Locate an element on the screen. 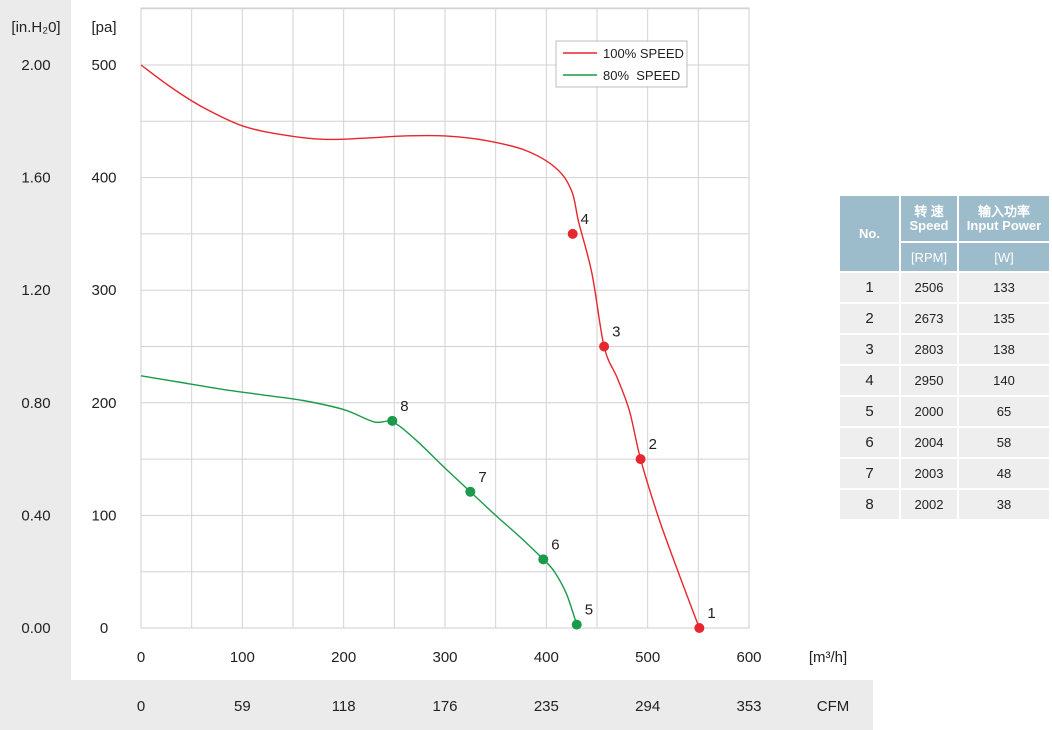 This screenshot has height=730, width=1052. cell-speed: 2000 is located at coordinates (929, 411).